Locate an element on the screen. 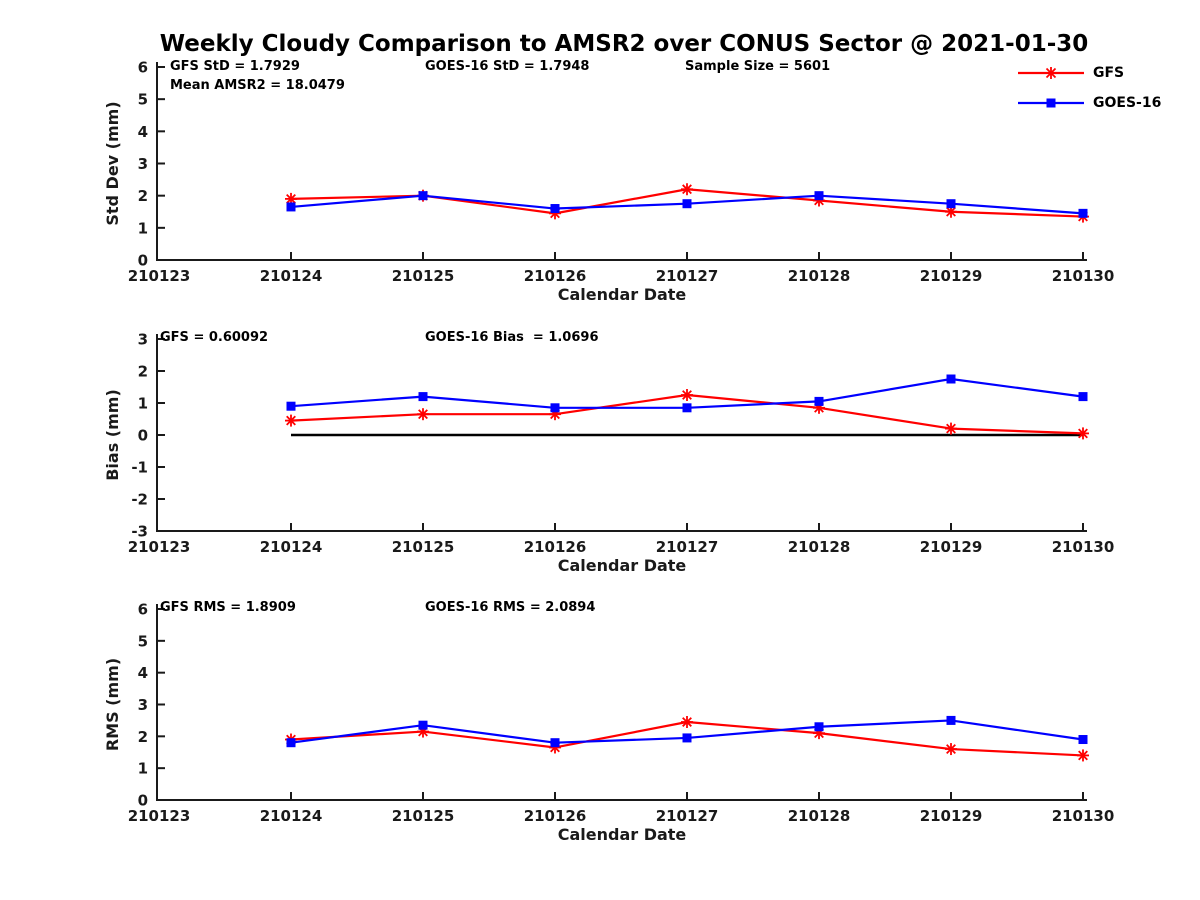 This screenshot has width=1200, height=900. legend-label-goes16: GOES-16 is located at coordinates (1127, 103).